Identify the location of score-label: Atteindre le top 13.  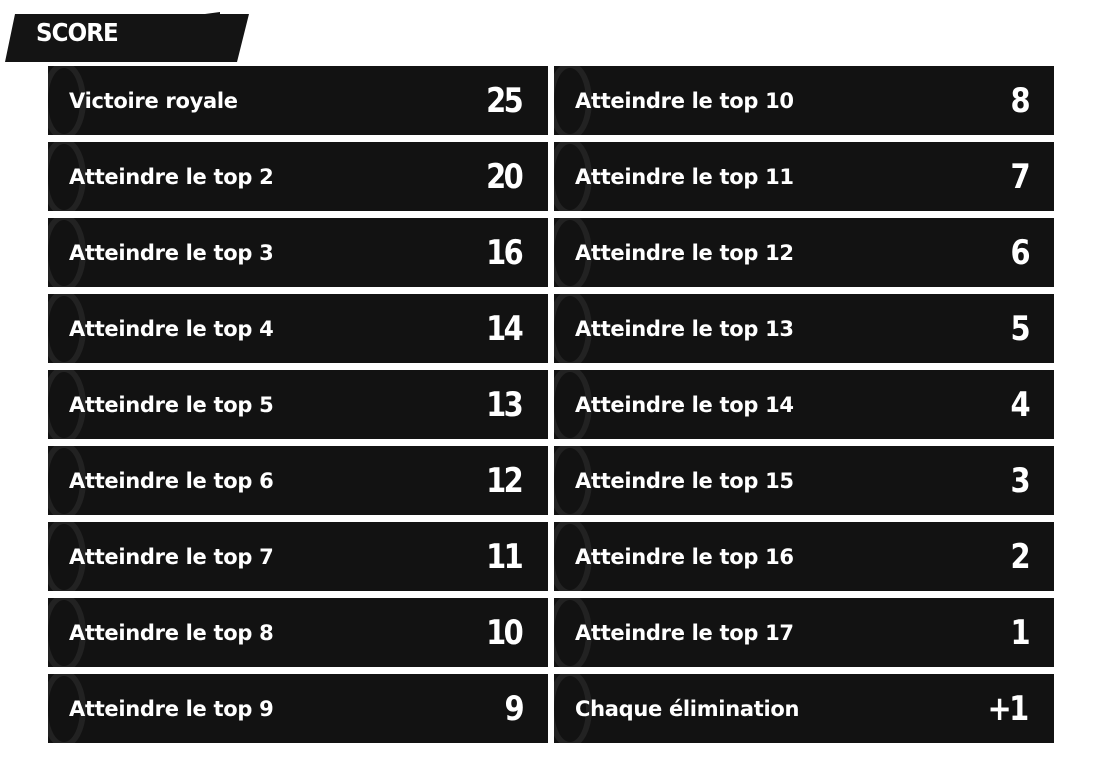
(684, 328).